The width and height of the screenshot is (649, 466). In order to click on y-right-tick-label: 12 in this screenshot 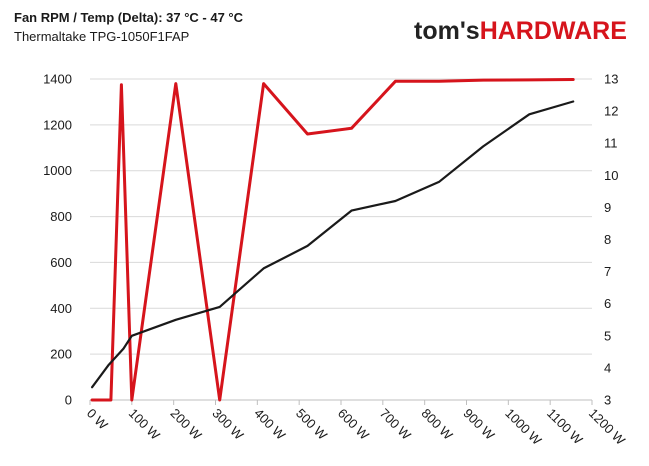, I will do `click(611, 111)`.